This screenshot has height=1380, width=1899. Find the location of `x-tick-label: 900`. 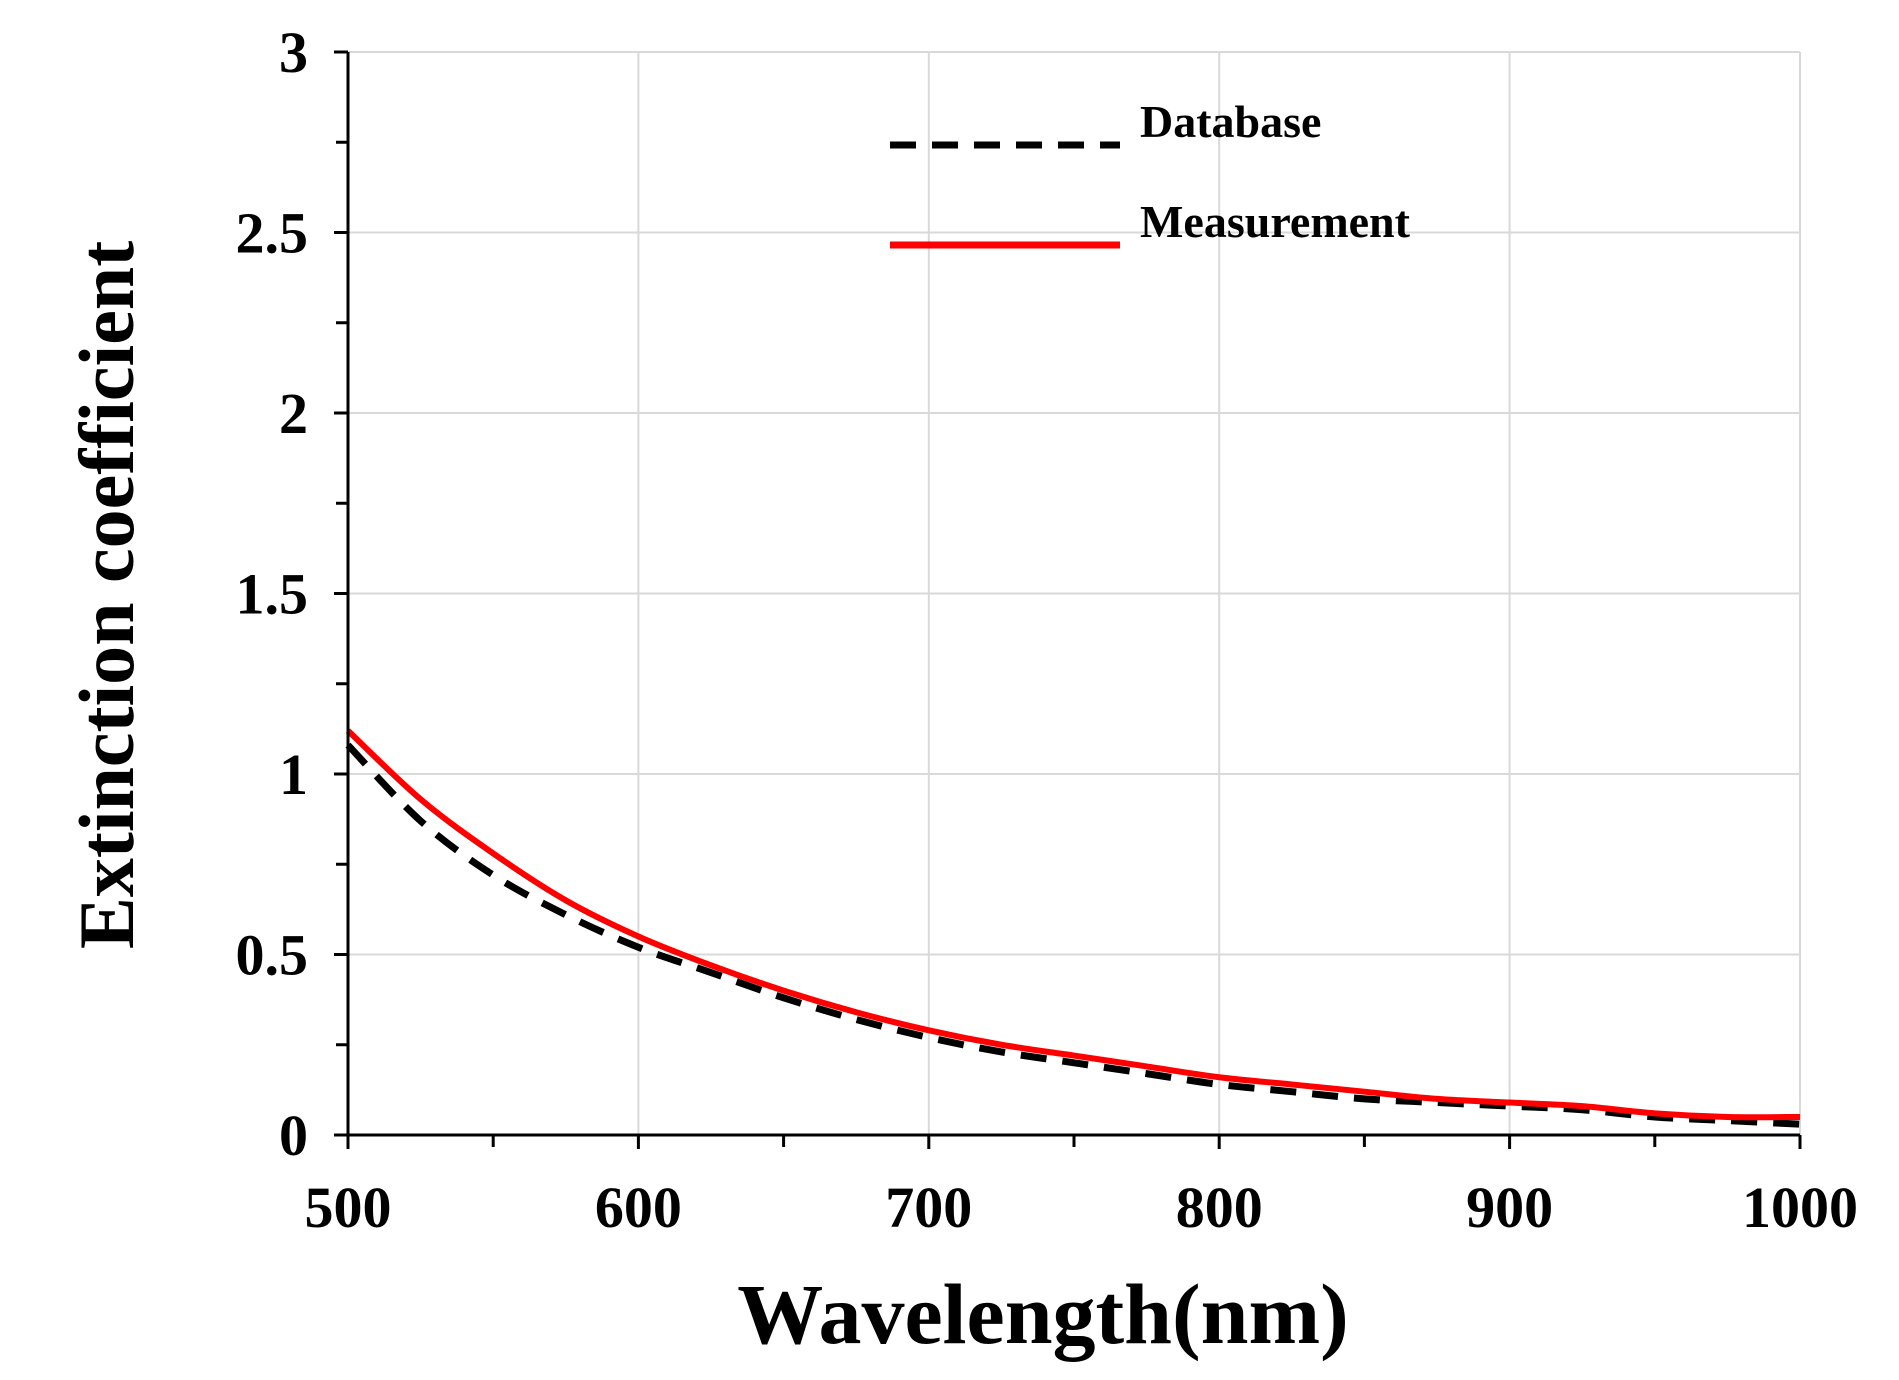

x-tick-label: 900 is located at coordinates (1509, 1207).